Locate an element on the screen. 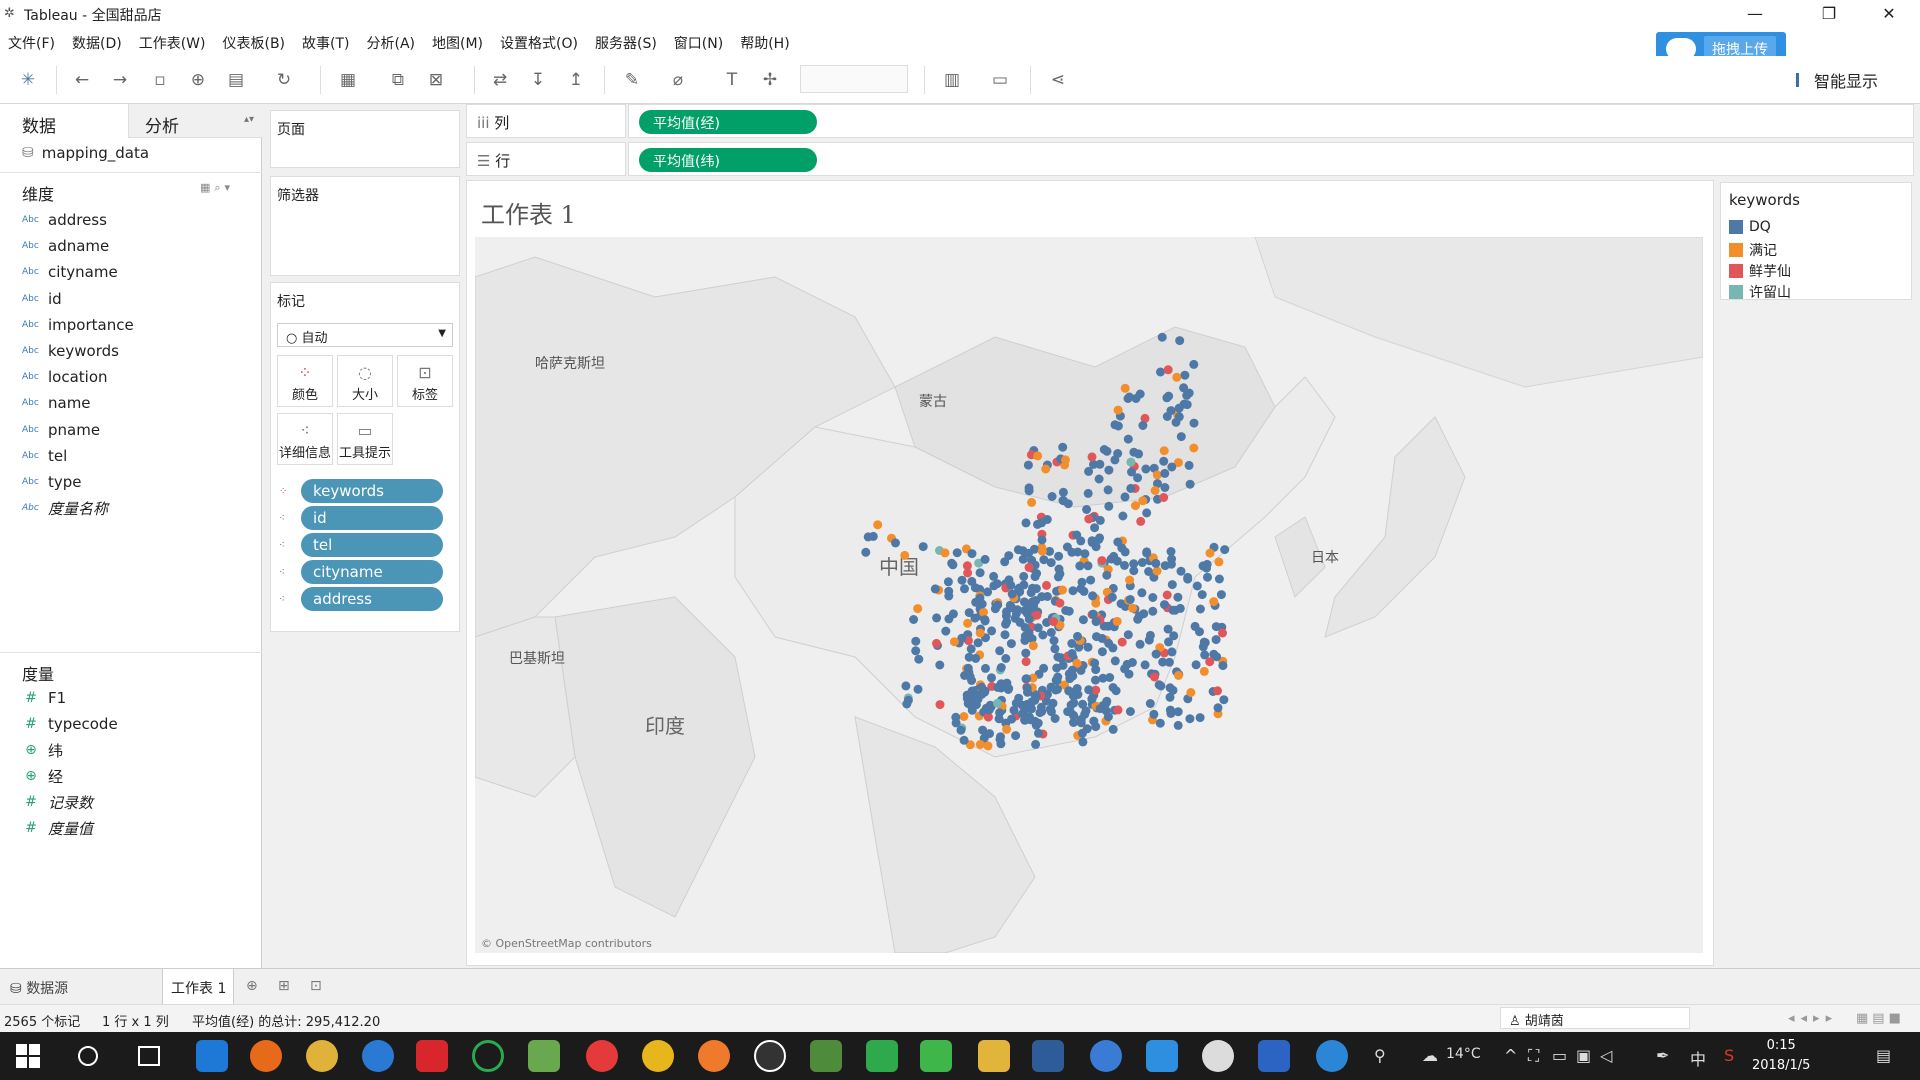 Image resolution: width=1920 pixels, height=1080 pixels. pen-icon: ✒ is located at coordinates (1663, 1055).